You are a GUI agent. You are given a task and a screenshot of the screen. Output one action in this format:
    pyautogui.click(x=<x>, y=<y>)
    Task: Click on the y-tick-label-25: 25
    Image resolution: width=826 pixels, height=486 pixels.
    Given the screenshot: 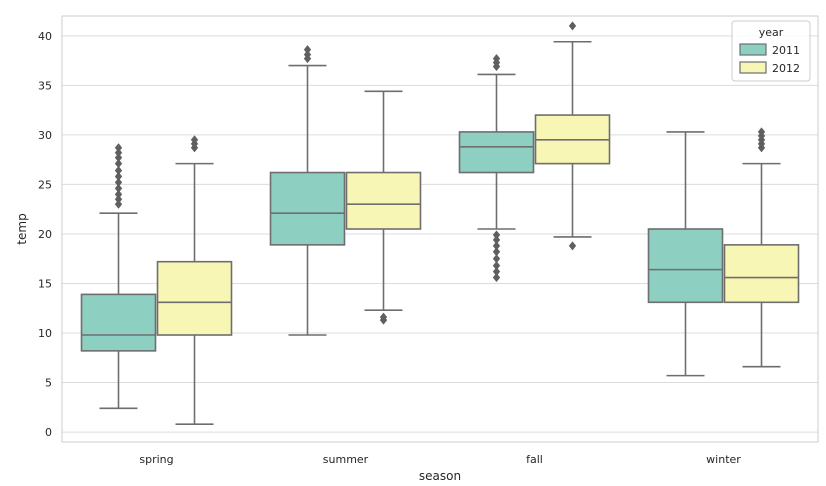 What is the action you would take?
    pyautogui.click(x=45, y=184)
    